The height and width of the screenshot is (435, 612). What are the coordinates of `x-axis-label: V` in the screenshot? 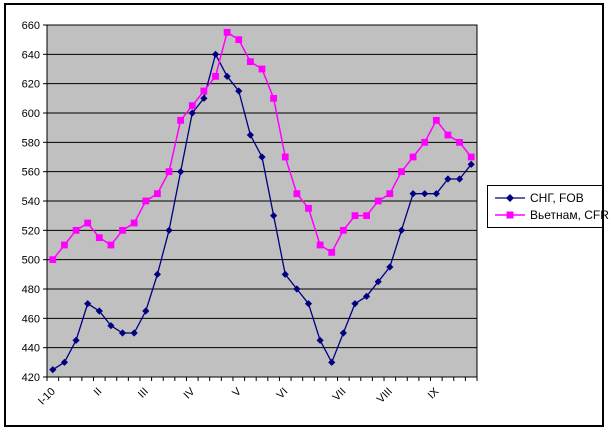 It's located at (237, 392).